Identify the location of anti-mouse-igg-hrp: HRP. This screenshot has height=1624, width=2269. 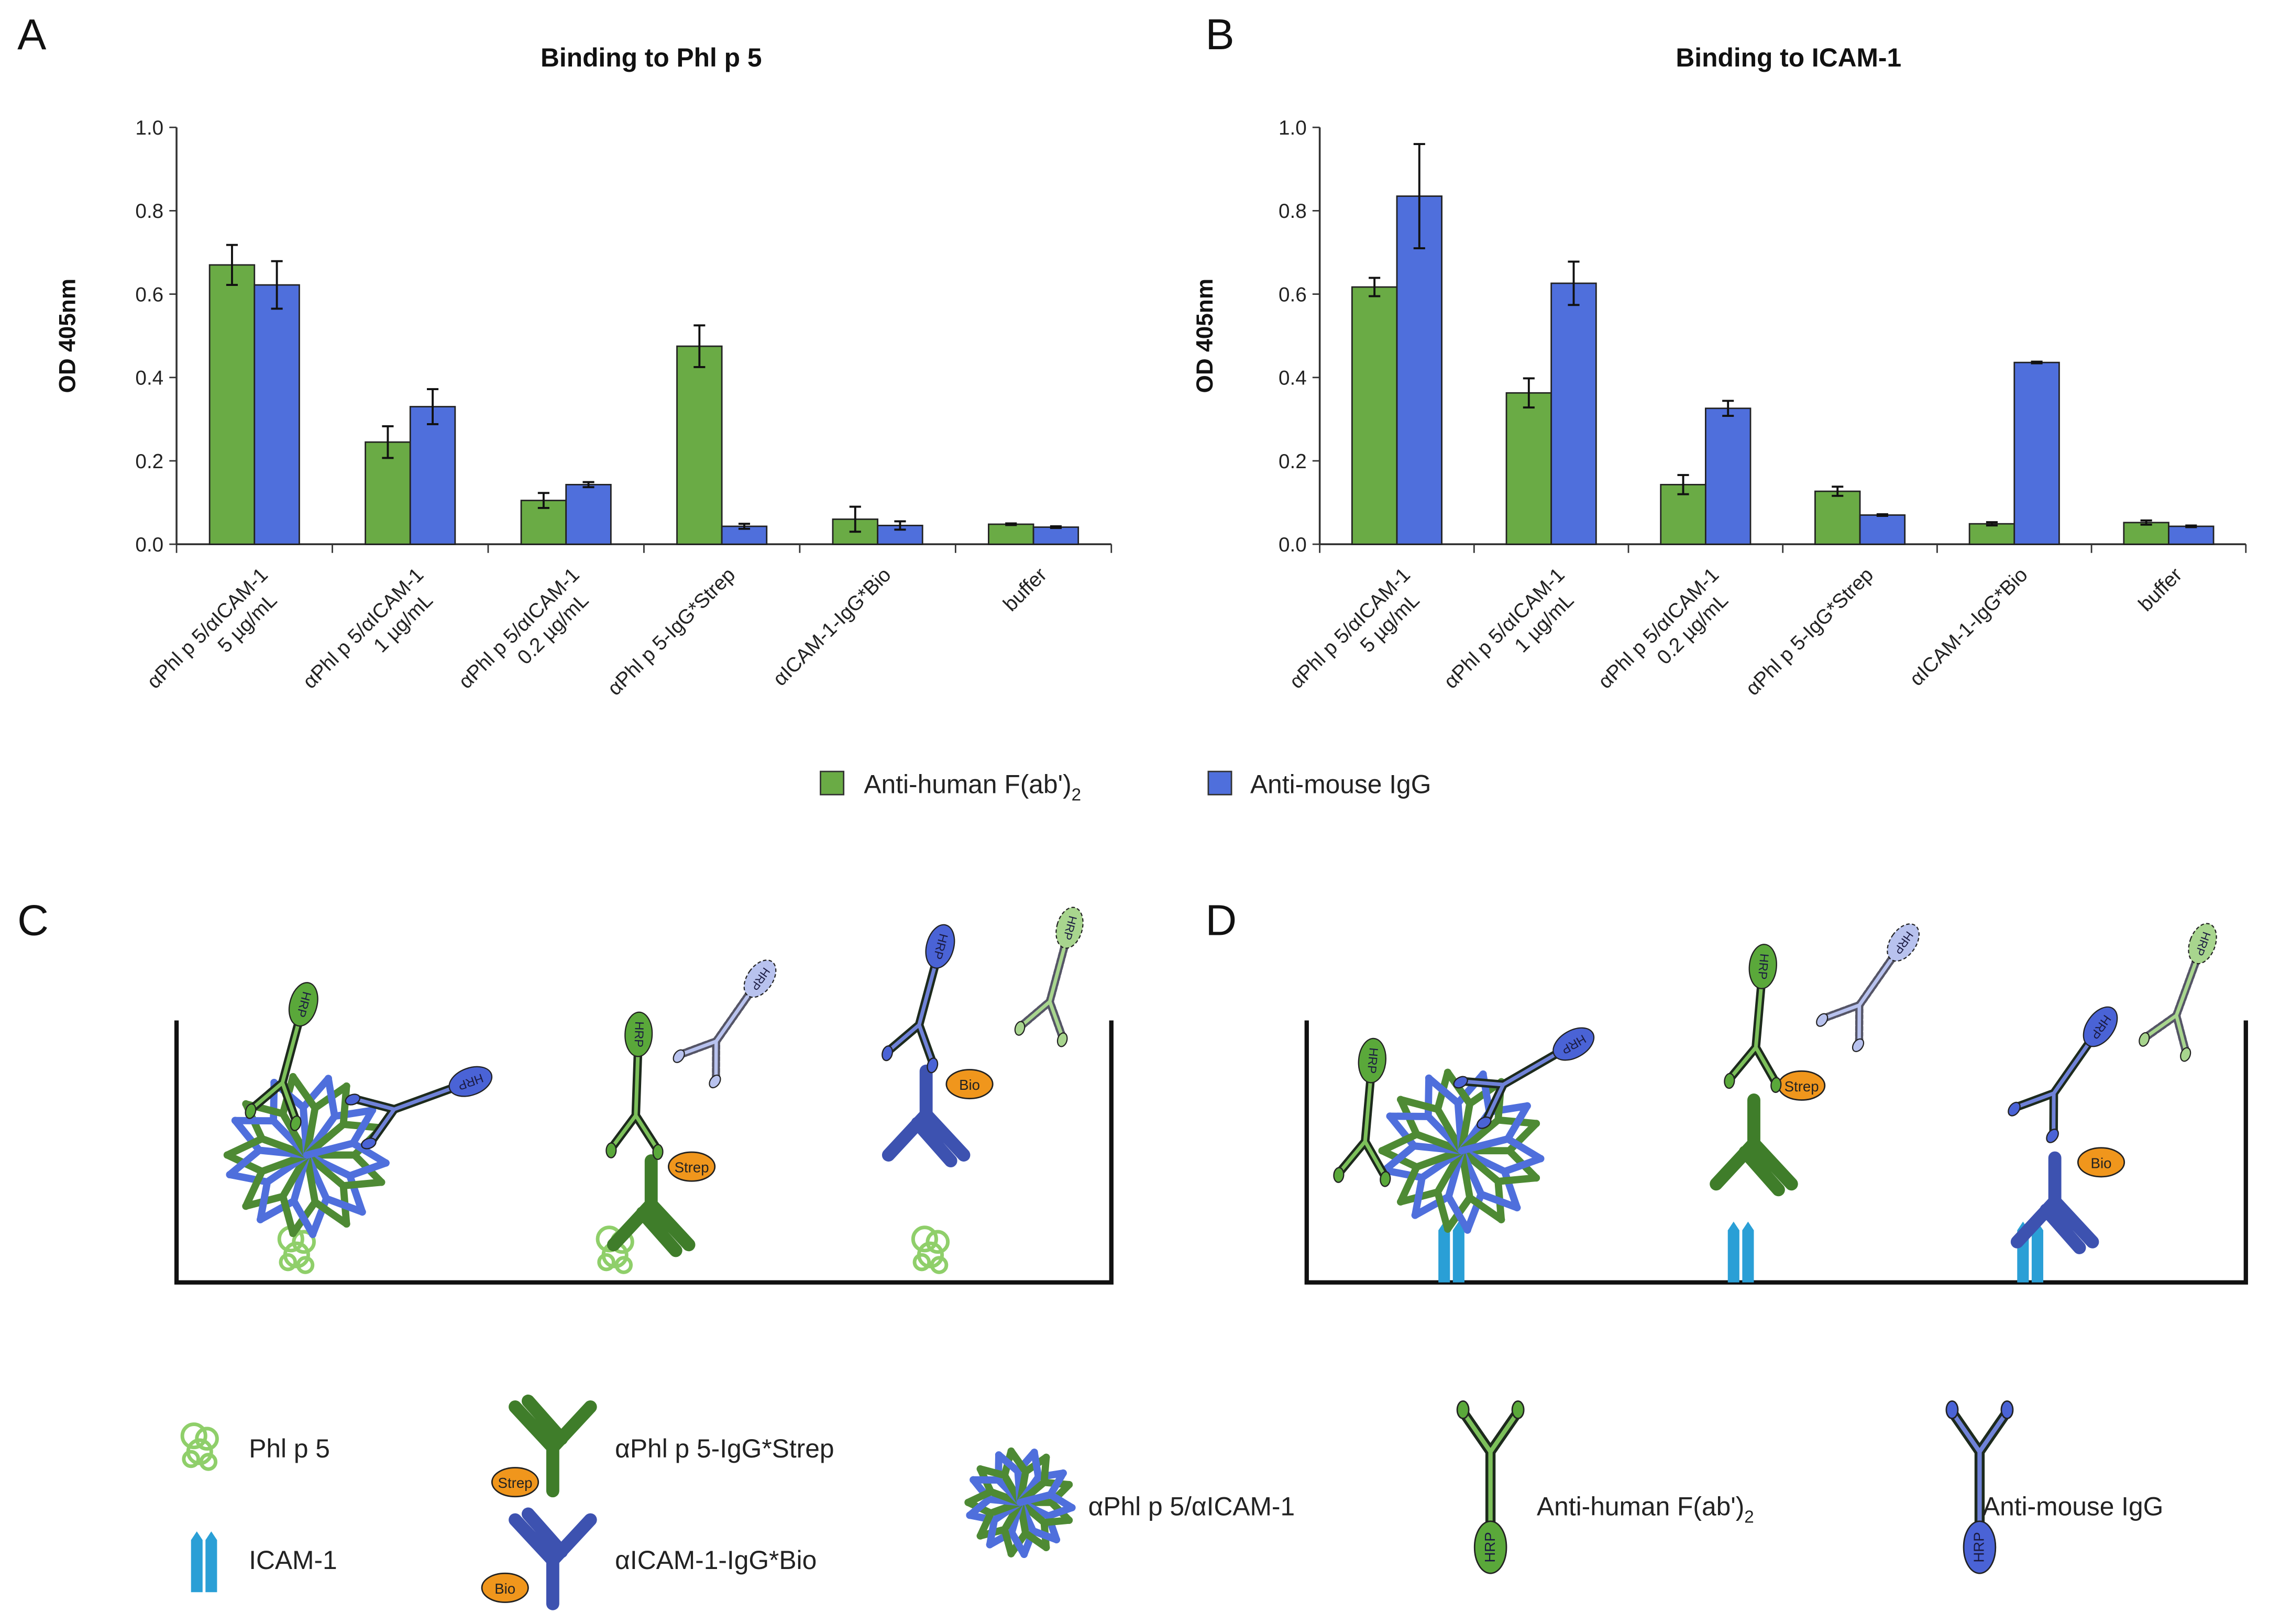
(919, 999).